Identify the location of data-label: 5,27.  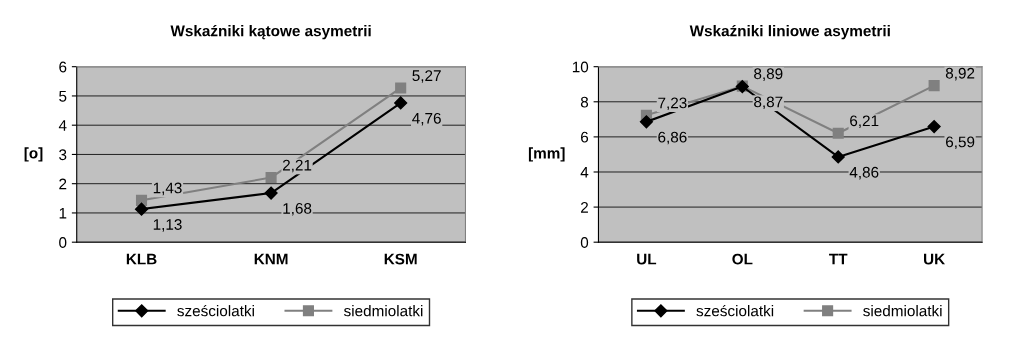
(426, 76).